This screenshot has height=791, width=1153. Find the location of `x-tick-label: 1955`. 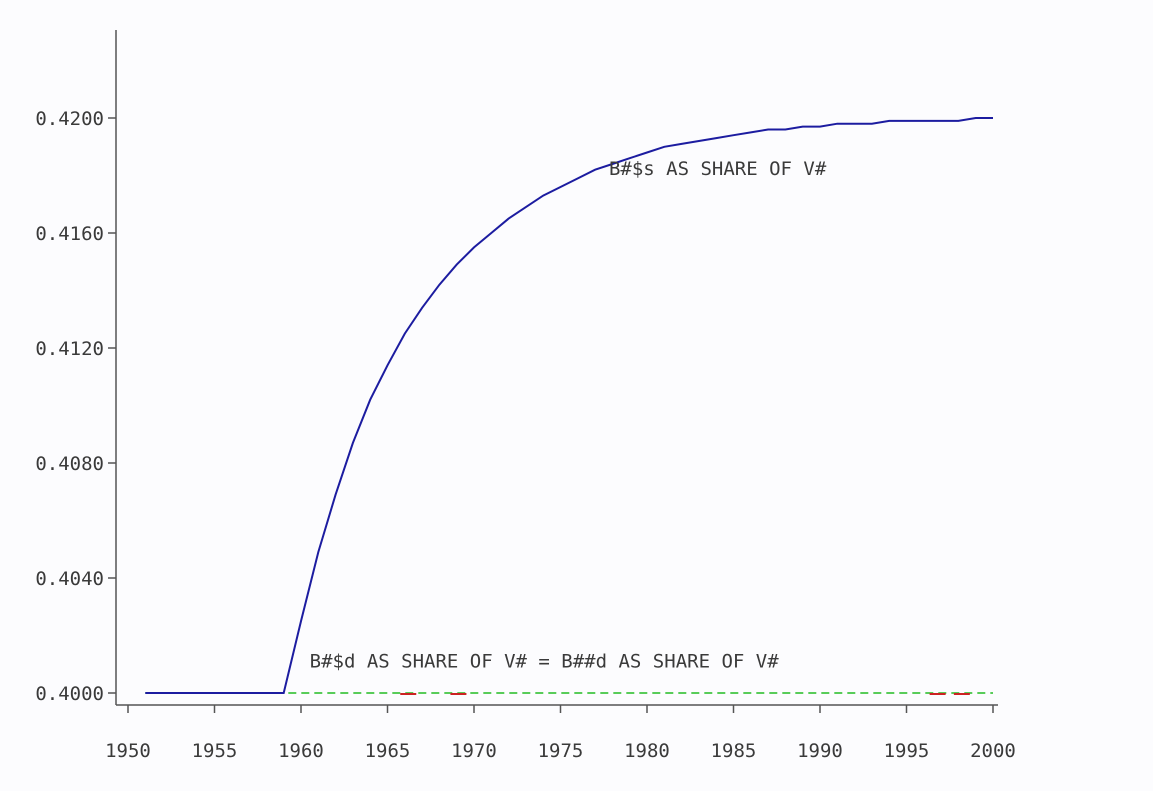

x-tick-label: 1955 is located at coordinates (215, 751).